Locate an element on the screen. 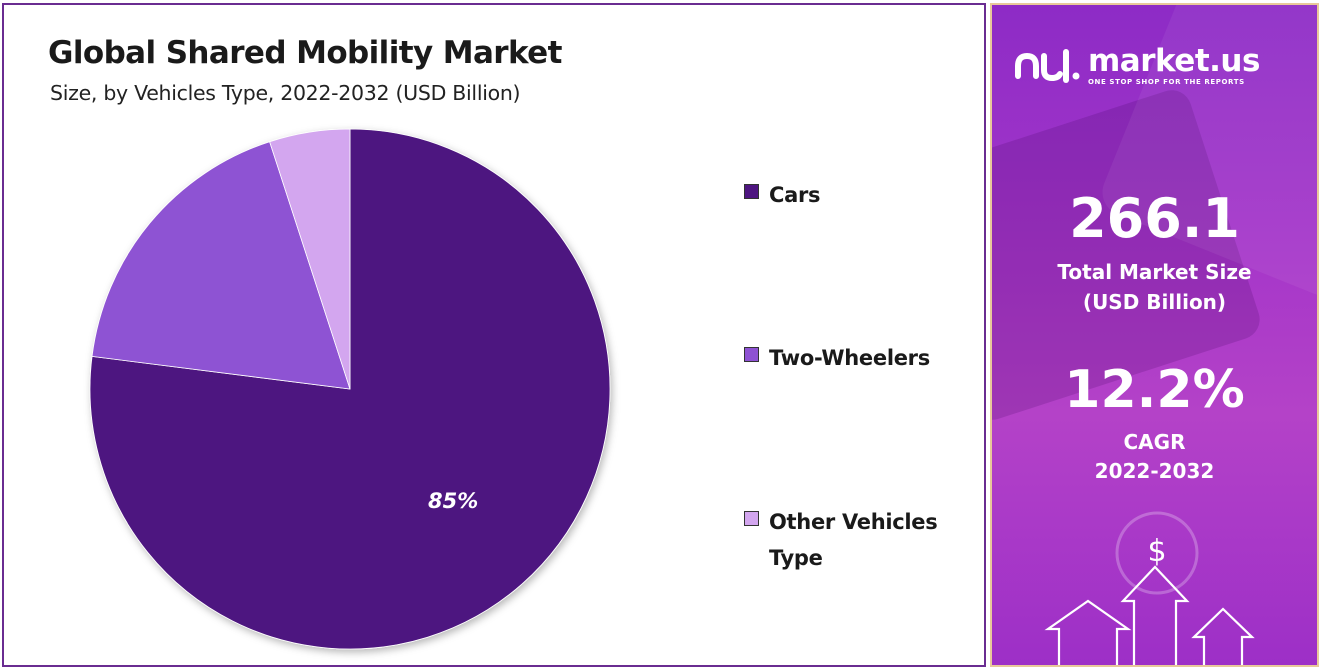  brand-tagline: ONE STOP SHOP FOR THE REPORTS is located at coordinates (1166, 82).